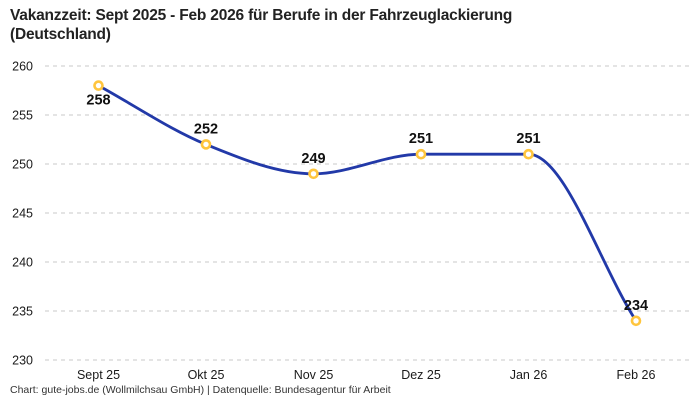 Image resolution: width=700 pixels, height=400 pixels. I want to click on y-axis-tick-label: 250, so click(22, 165).